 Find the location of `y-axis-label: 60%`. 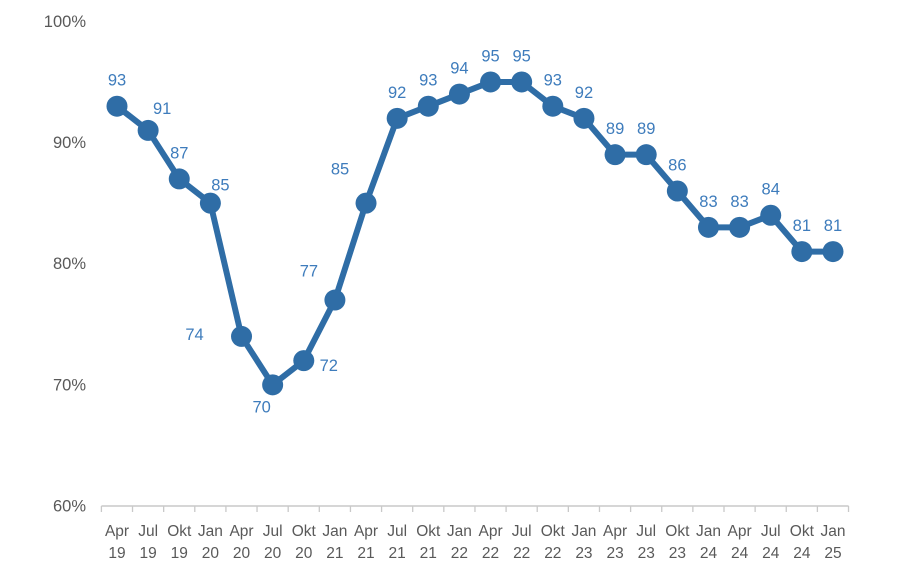

y-axis-label: 60% is located at coordinates (69, 507).